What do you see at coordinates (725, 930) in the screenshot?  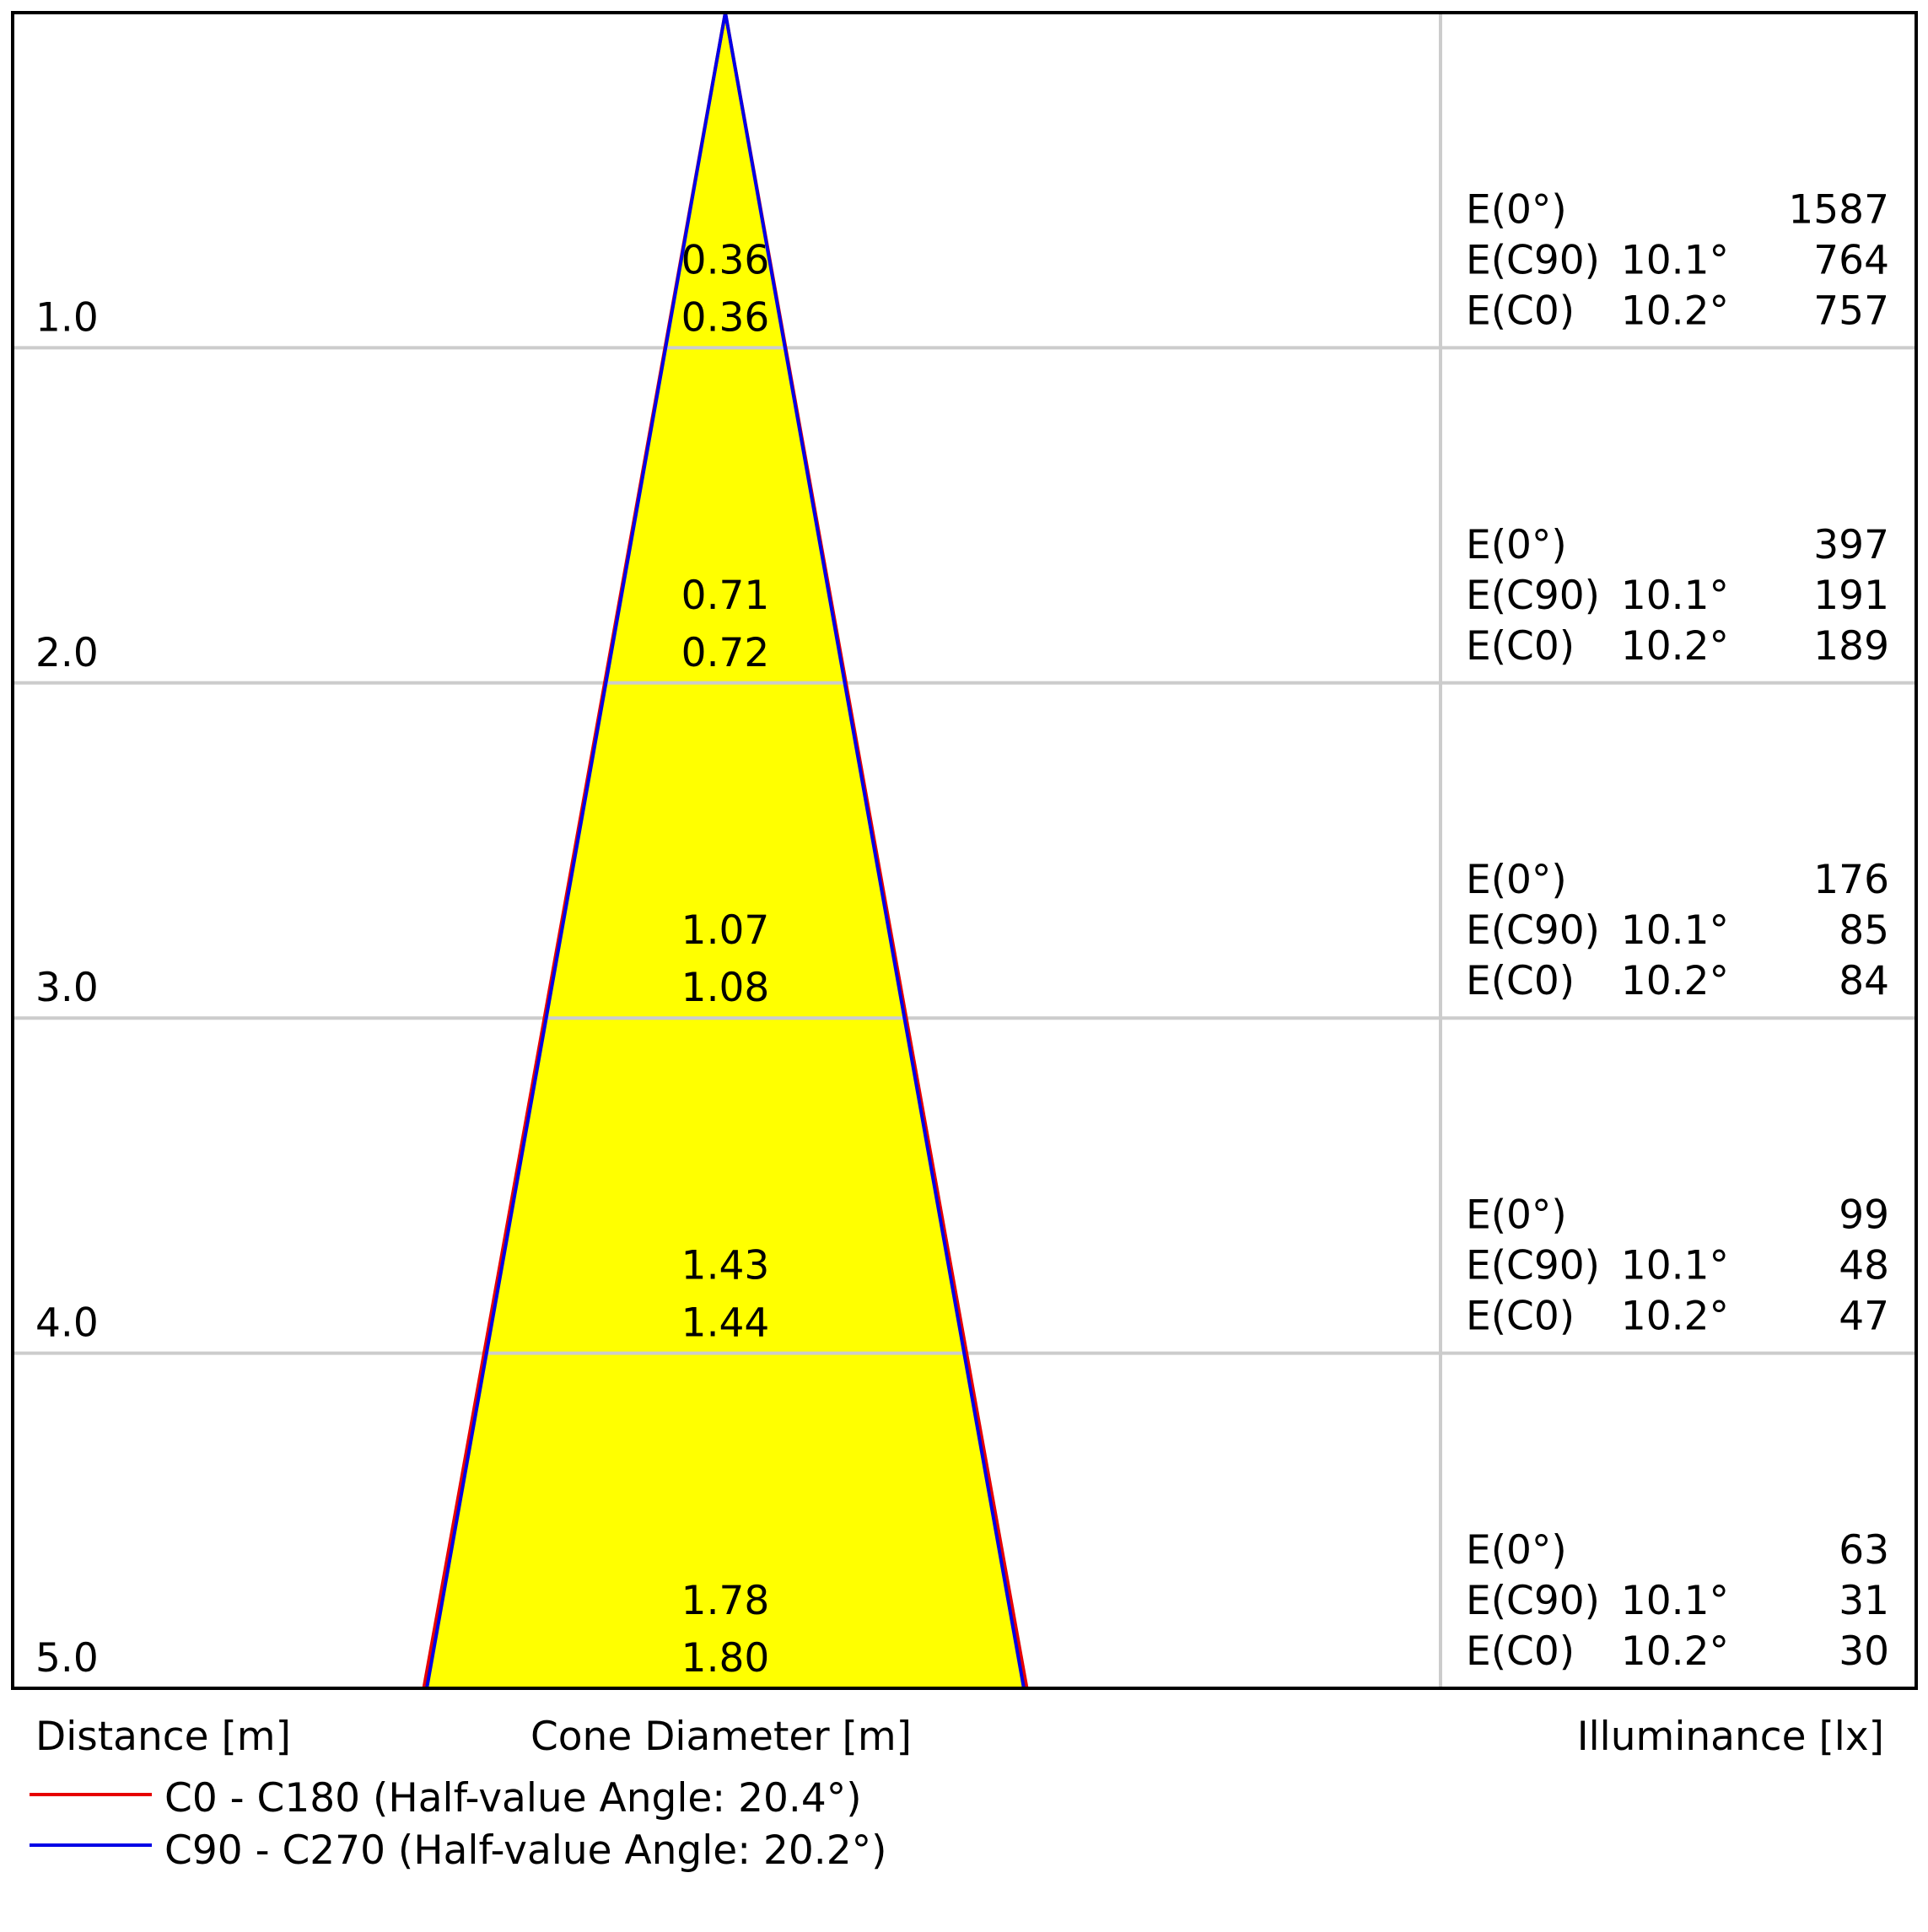 I see `diameter-label-c90: 1.07` at bounding box center [725, 930].